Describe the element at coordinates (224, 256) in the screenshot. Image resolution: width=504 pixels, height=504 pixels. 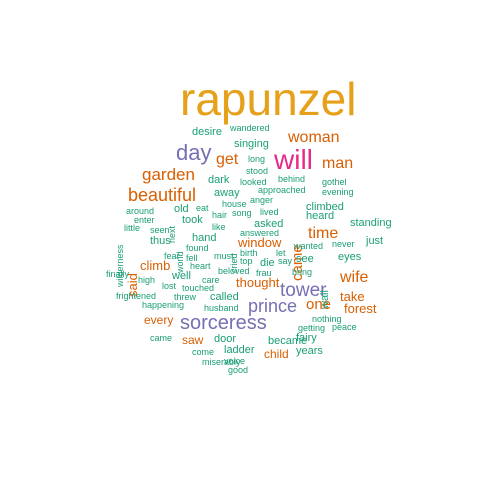
I see `word-must: must` at that location.